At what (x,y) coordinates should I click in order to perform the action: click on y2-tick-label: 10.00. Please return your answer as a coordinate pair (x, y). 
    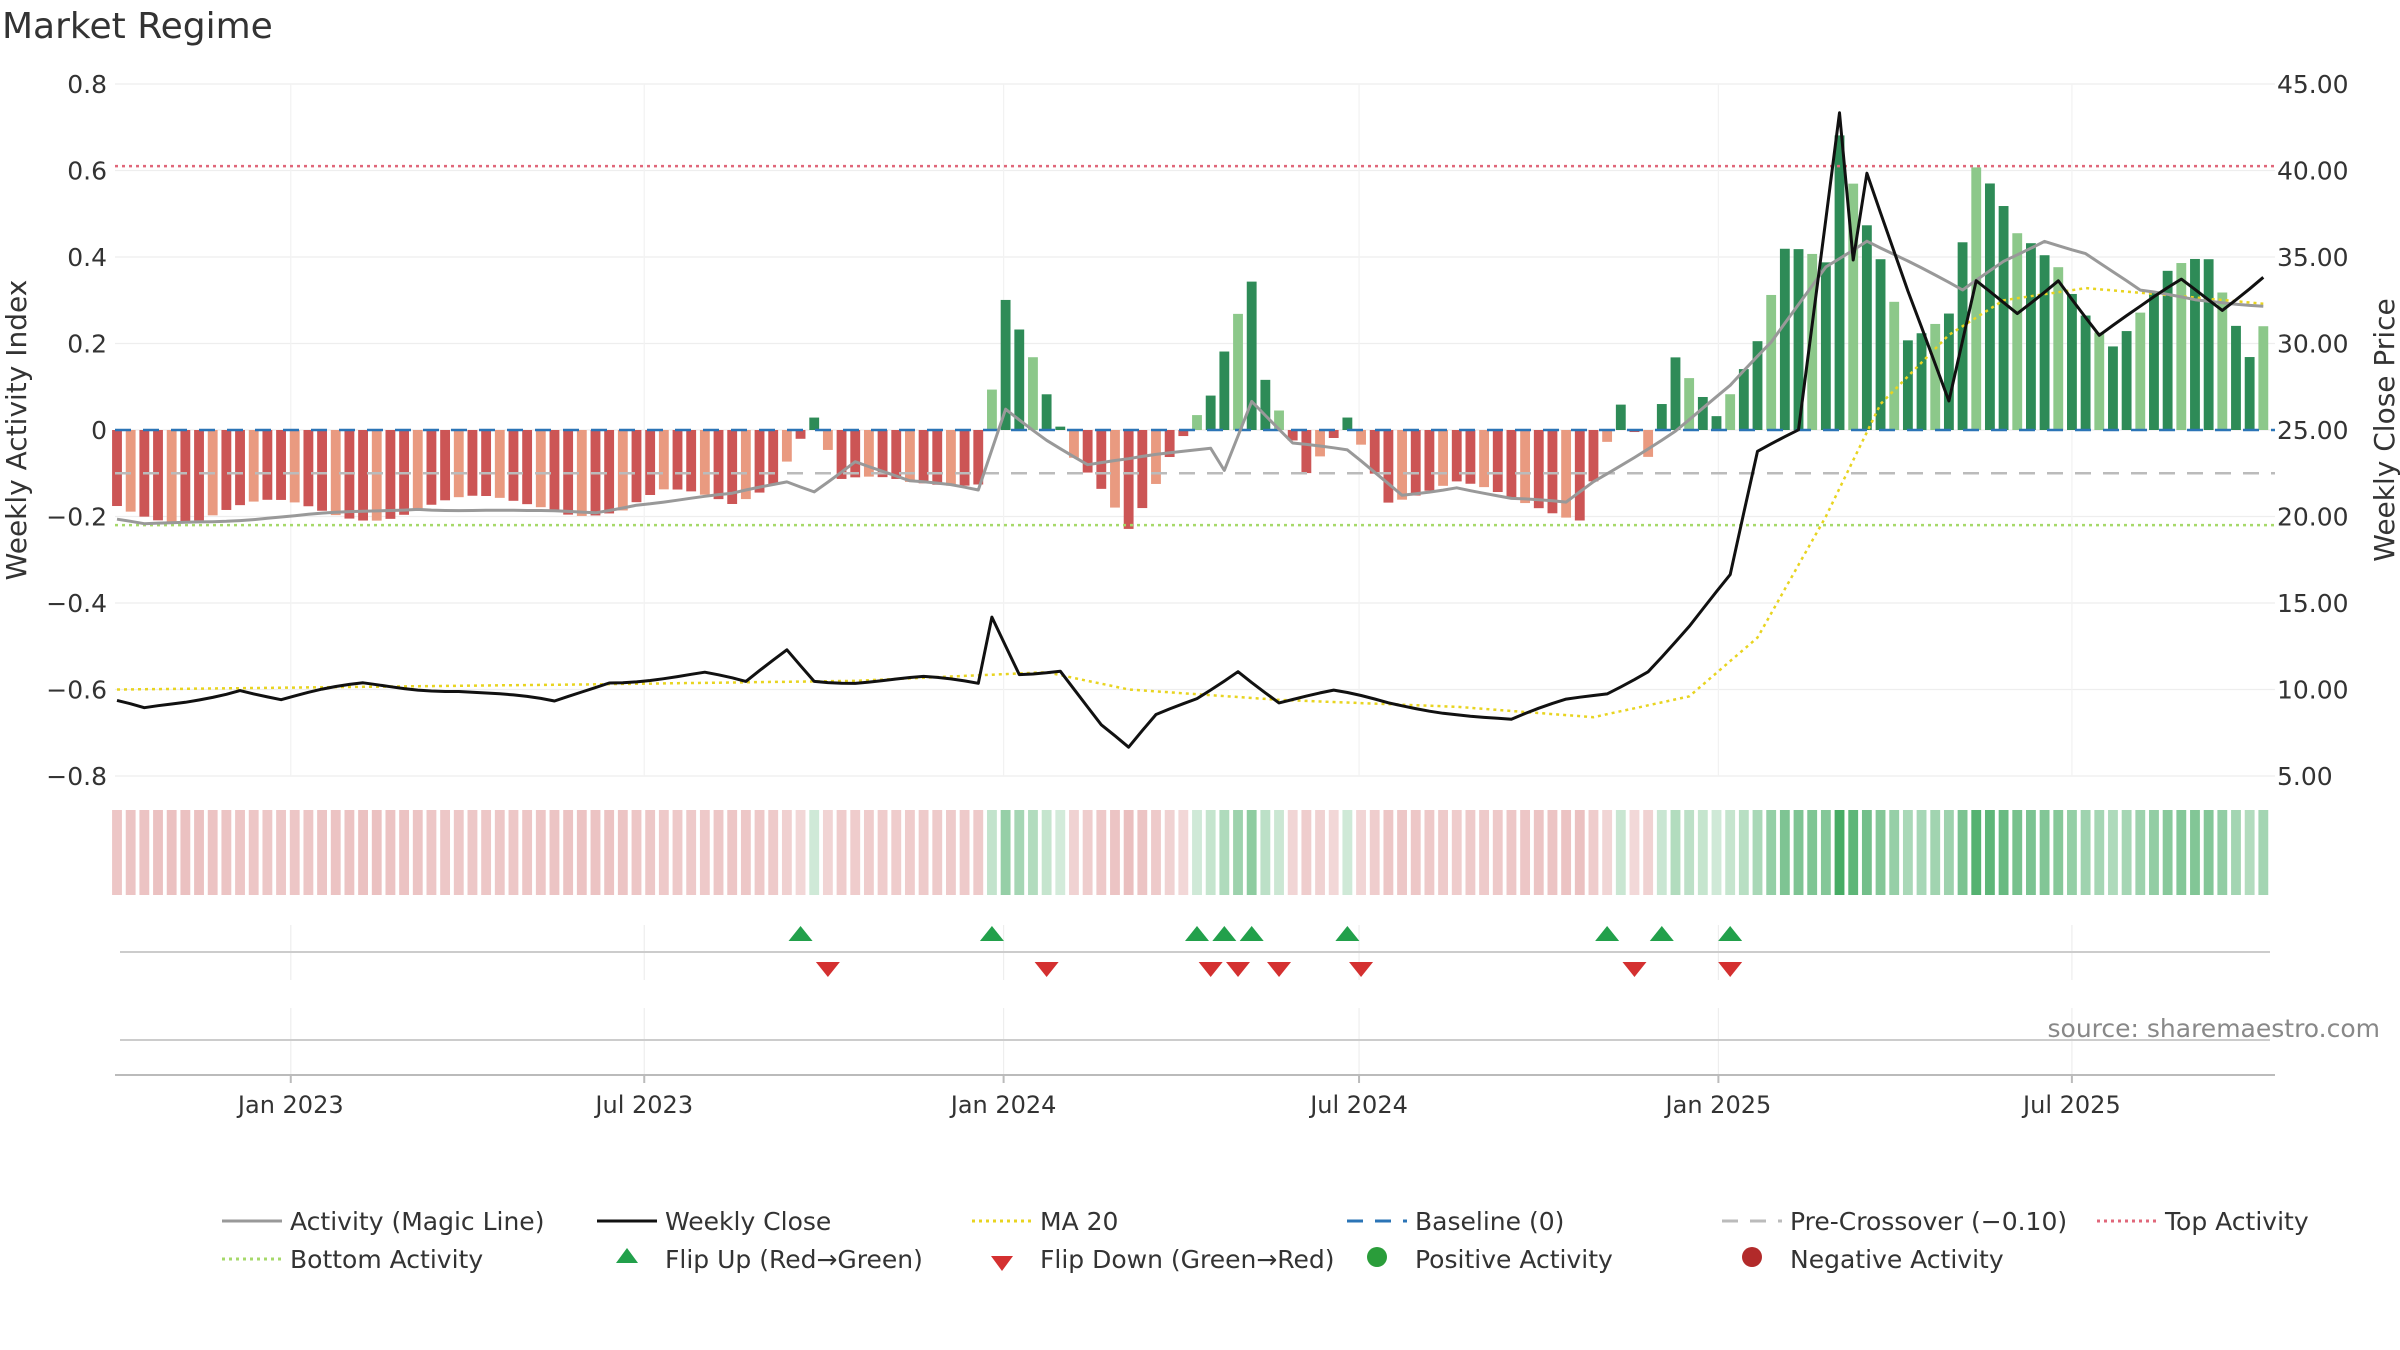
    Looking at the image, I should click on (2313, 690).